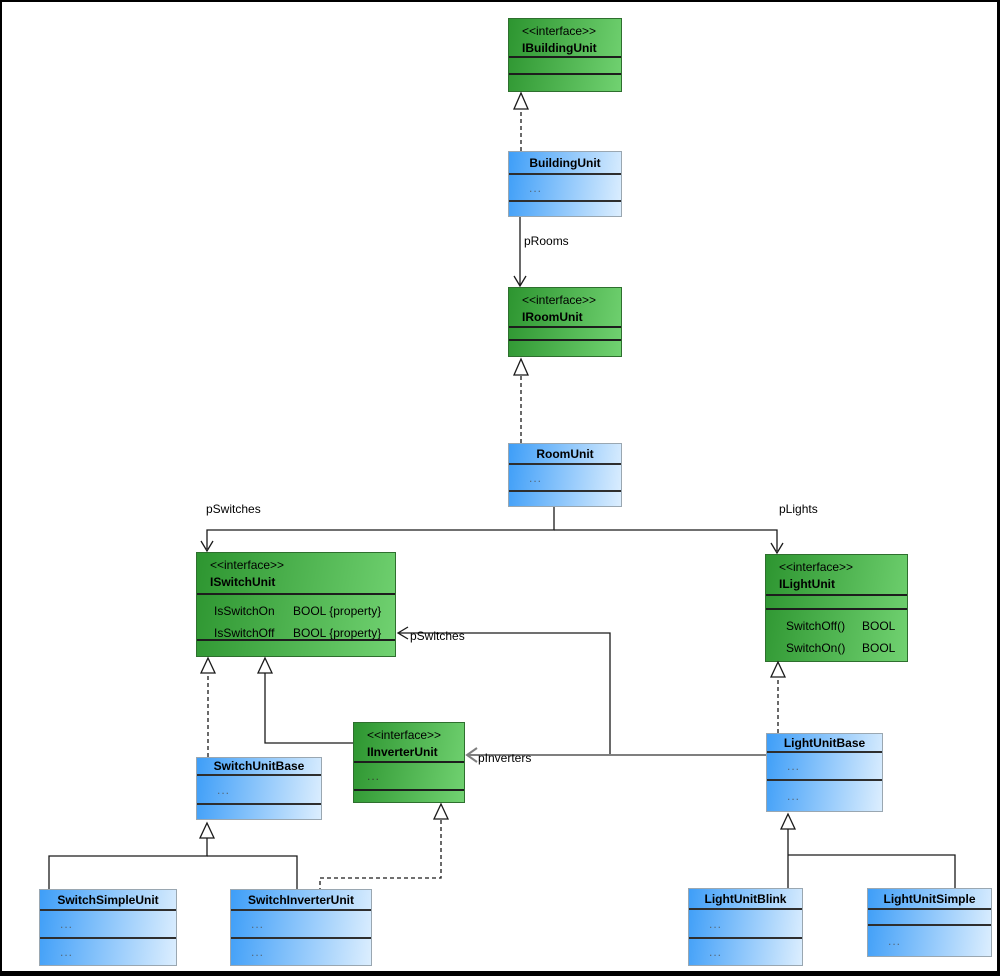 This screenshot has height=976, width=1000. I want to click on operation-row: SwitchOff() BOOL, so click(836, 626).